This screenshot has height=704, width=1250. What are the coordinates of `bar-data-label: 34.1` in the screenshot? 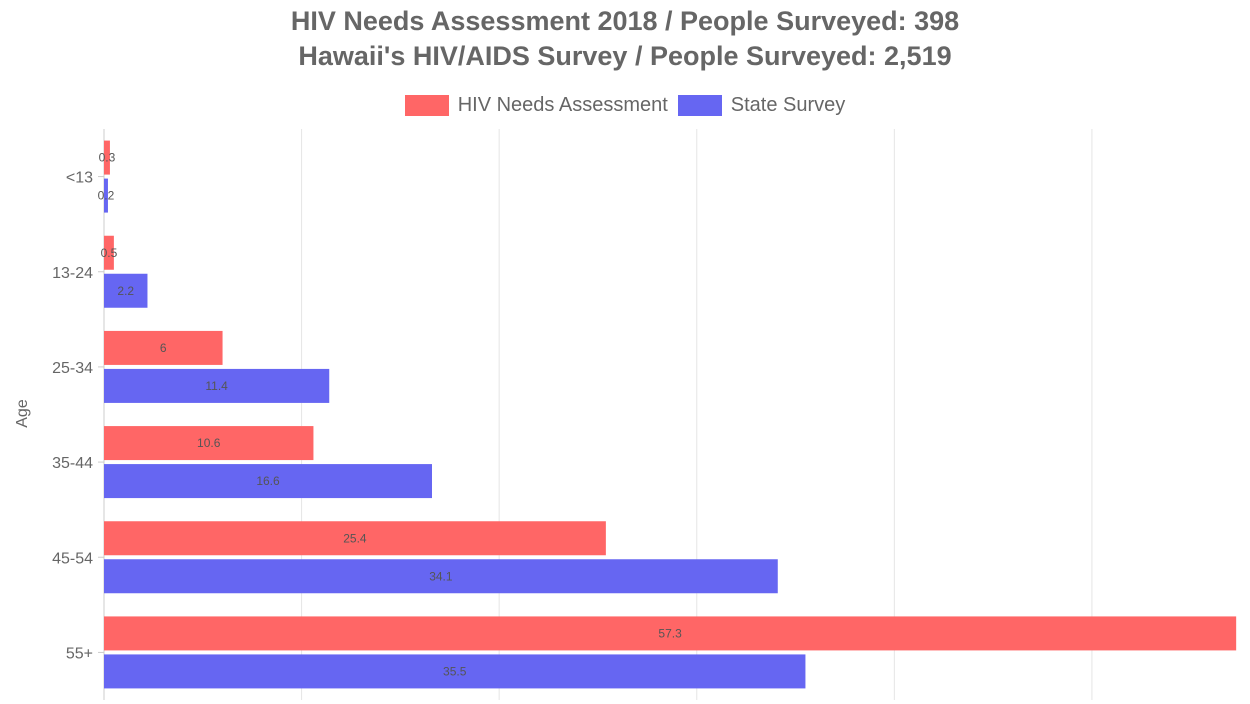 It's located at (441, 576).